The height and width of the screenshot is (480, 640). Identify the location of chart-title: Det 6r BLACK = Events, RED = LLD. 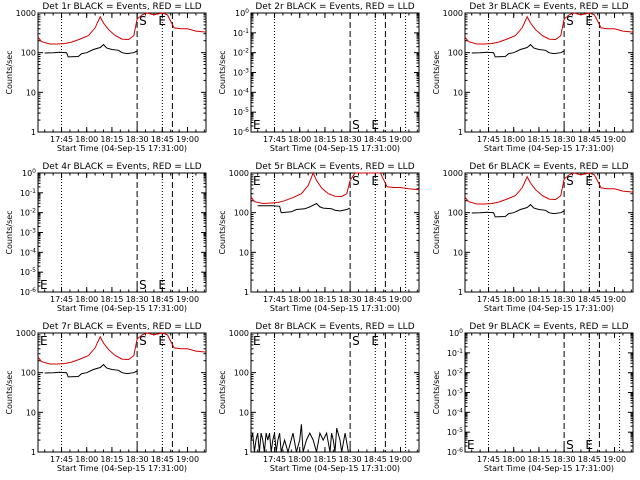
(548, 167).